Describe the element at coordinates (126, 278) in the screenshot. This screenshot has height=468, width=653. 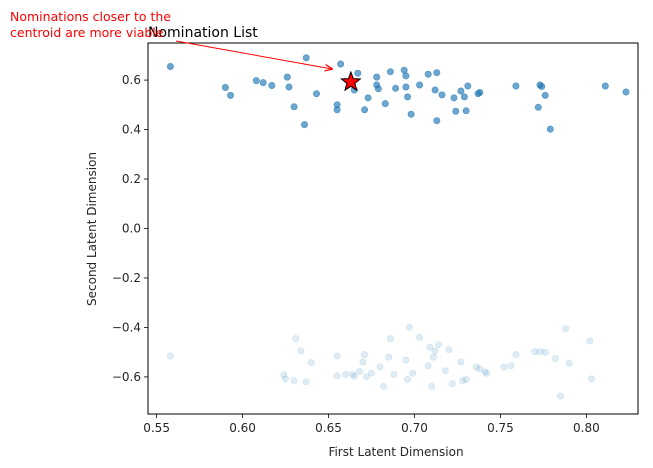
I see `y-tick-label: −0.2` at that location.